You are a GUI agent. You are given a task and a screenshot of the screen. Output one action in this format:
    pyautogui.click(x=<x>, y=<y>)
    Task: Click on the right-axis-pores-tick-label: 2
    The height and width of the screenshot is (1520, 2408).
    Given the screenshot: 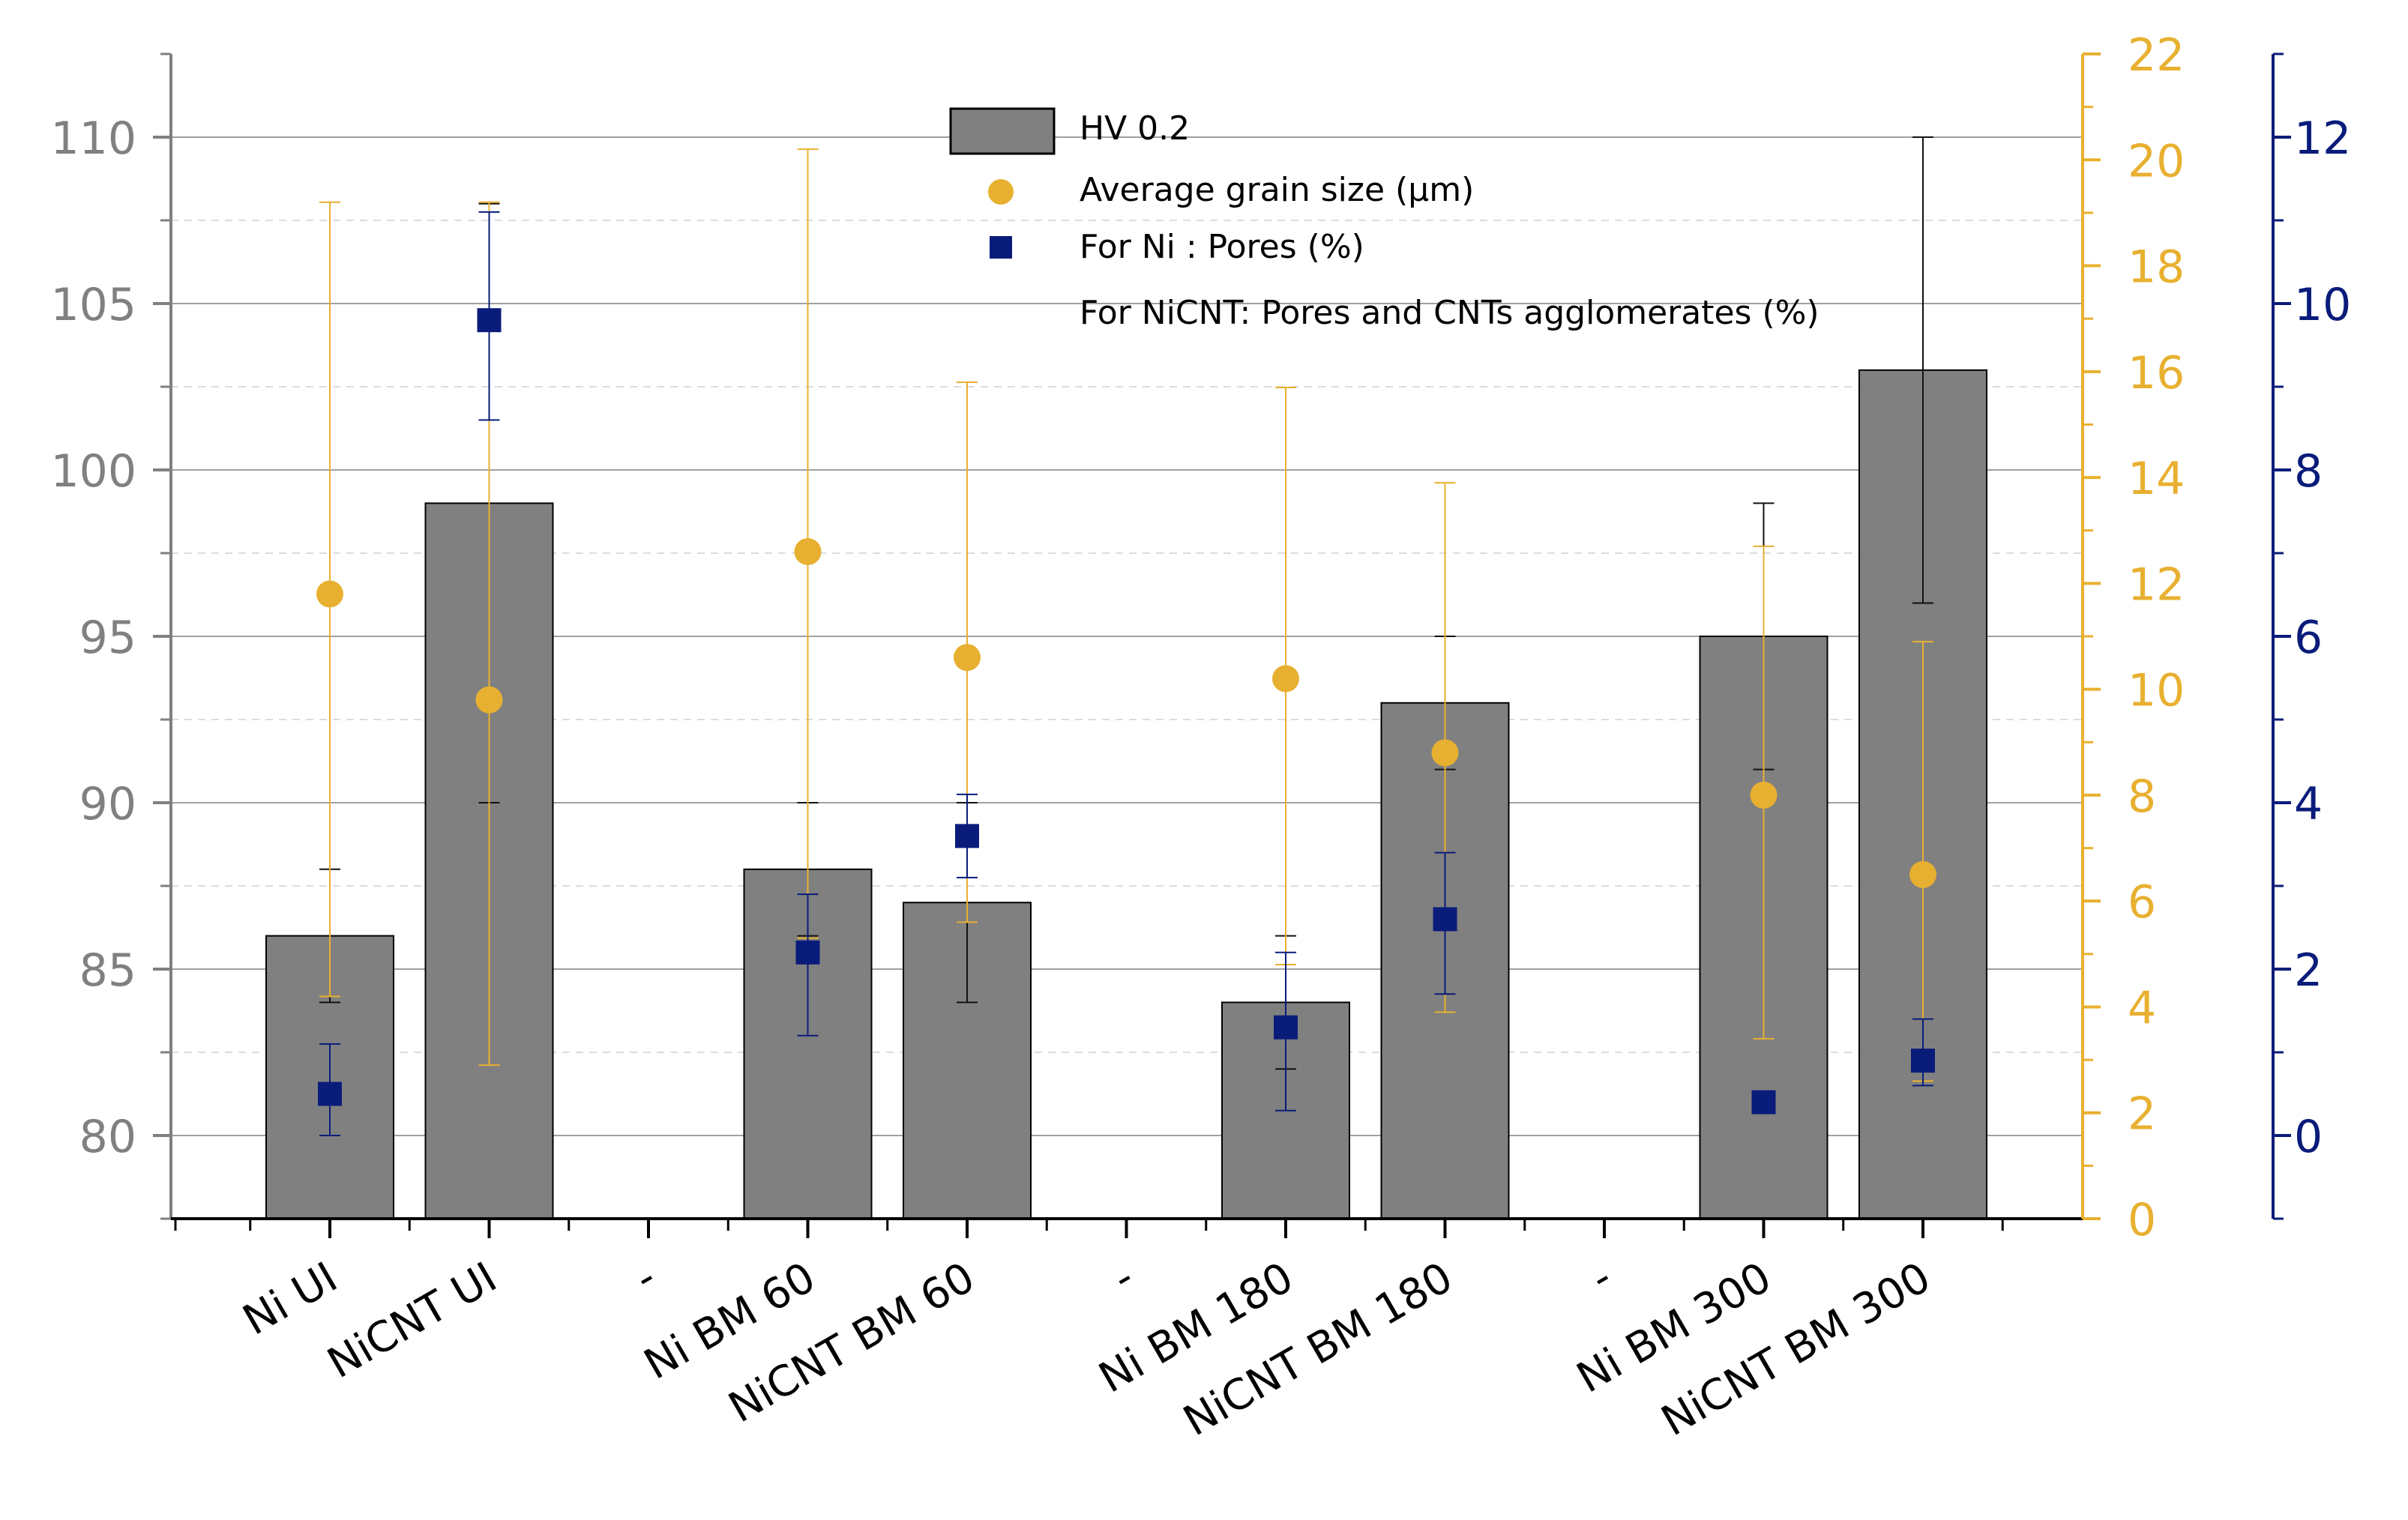 What is the action you would take?
    pyautogui.click(x=2308, y=971)
    